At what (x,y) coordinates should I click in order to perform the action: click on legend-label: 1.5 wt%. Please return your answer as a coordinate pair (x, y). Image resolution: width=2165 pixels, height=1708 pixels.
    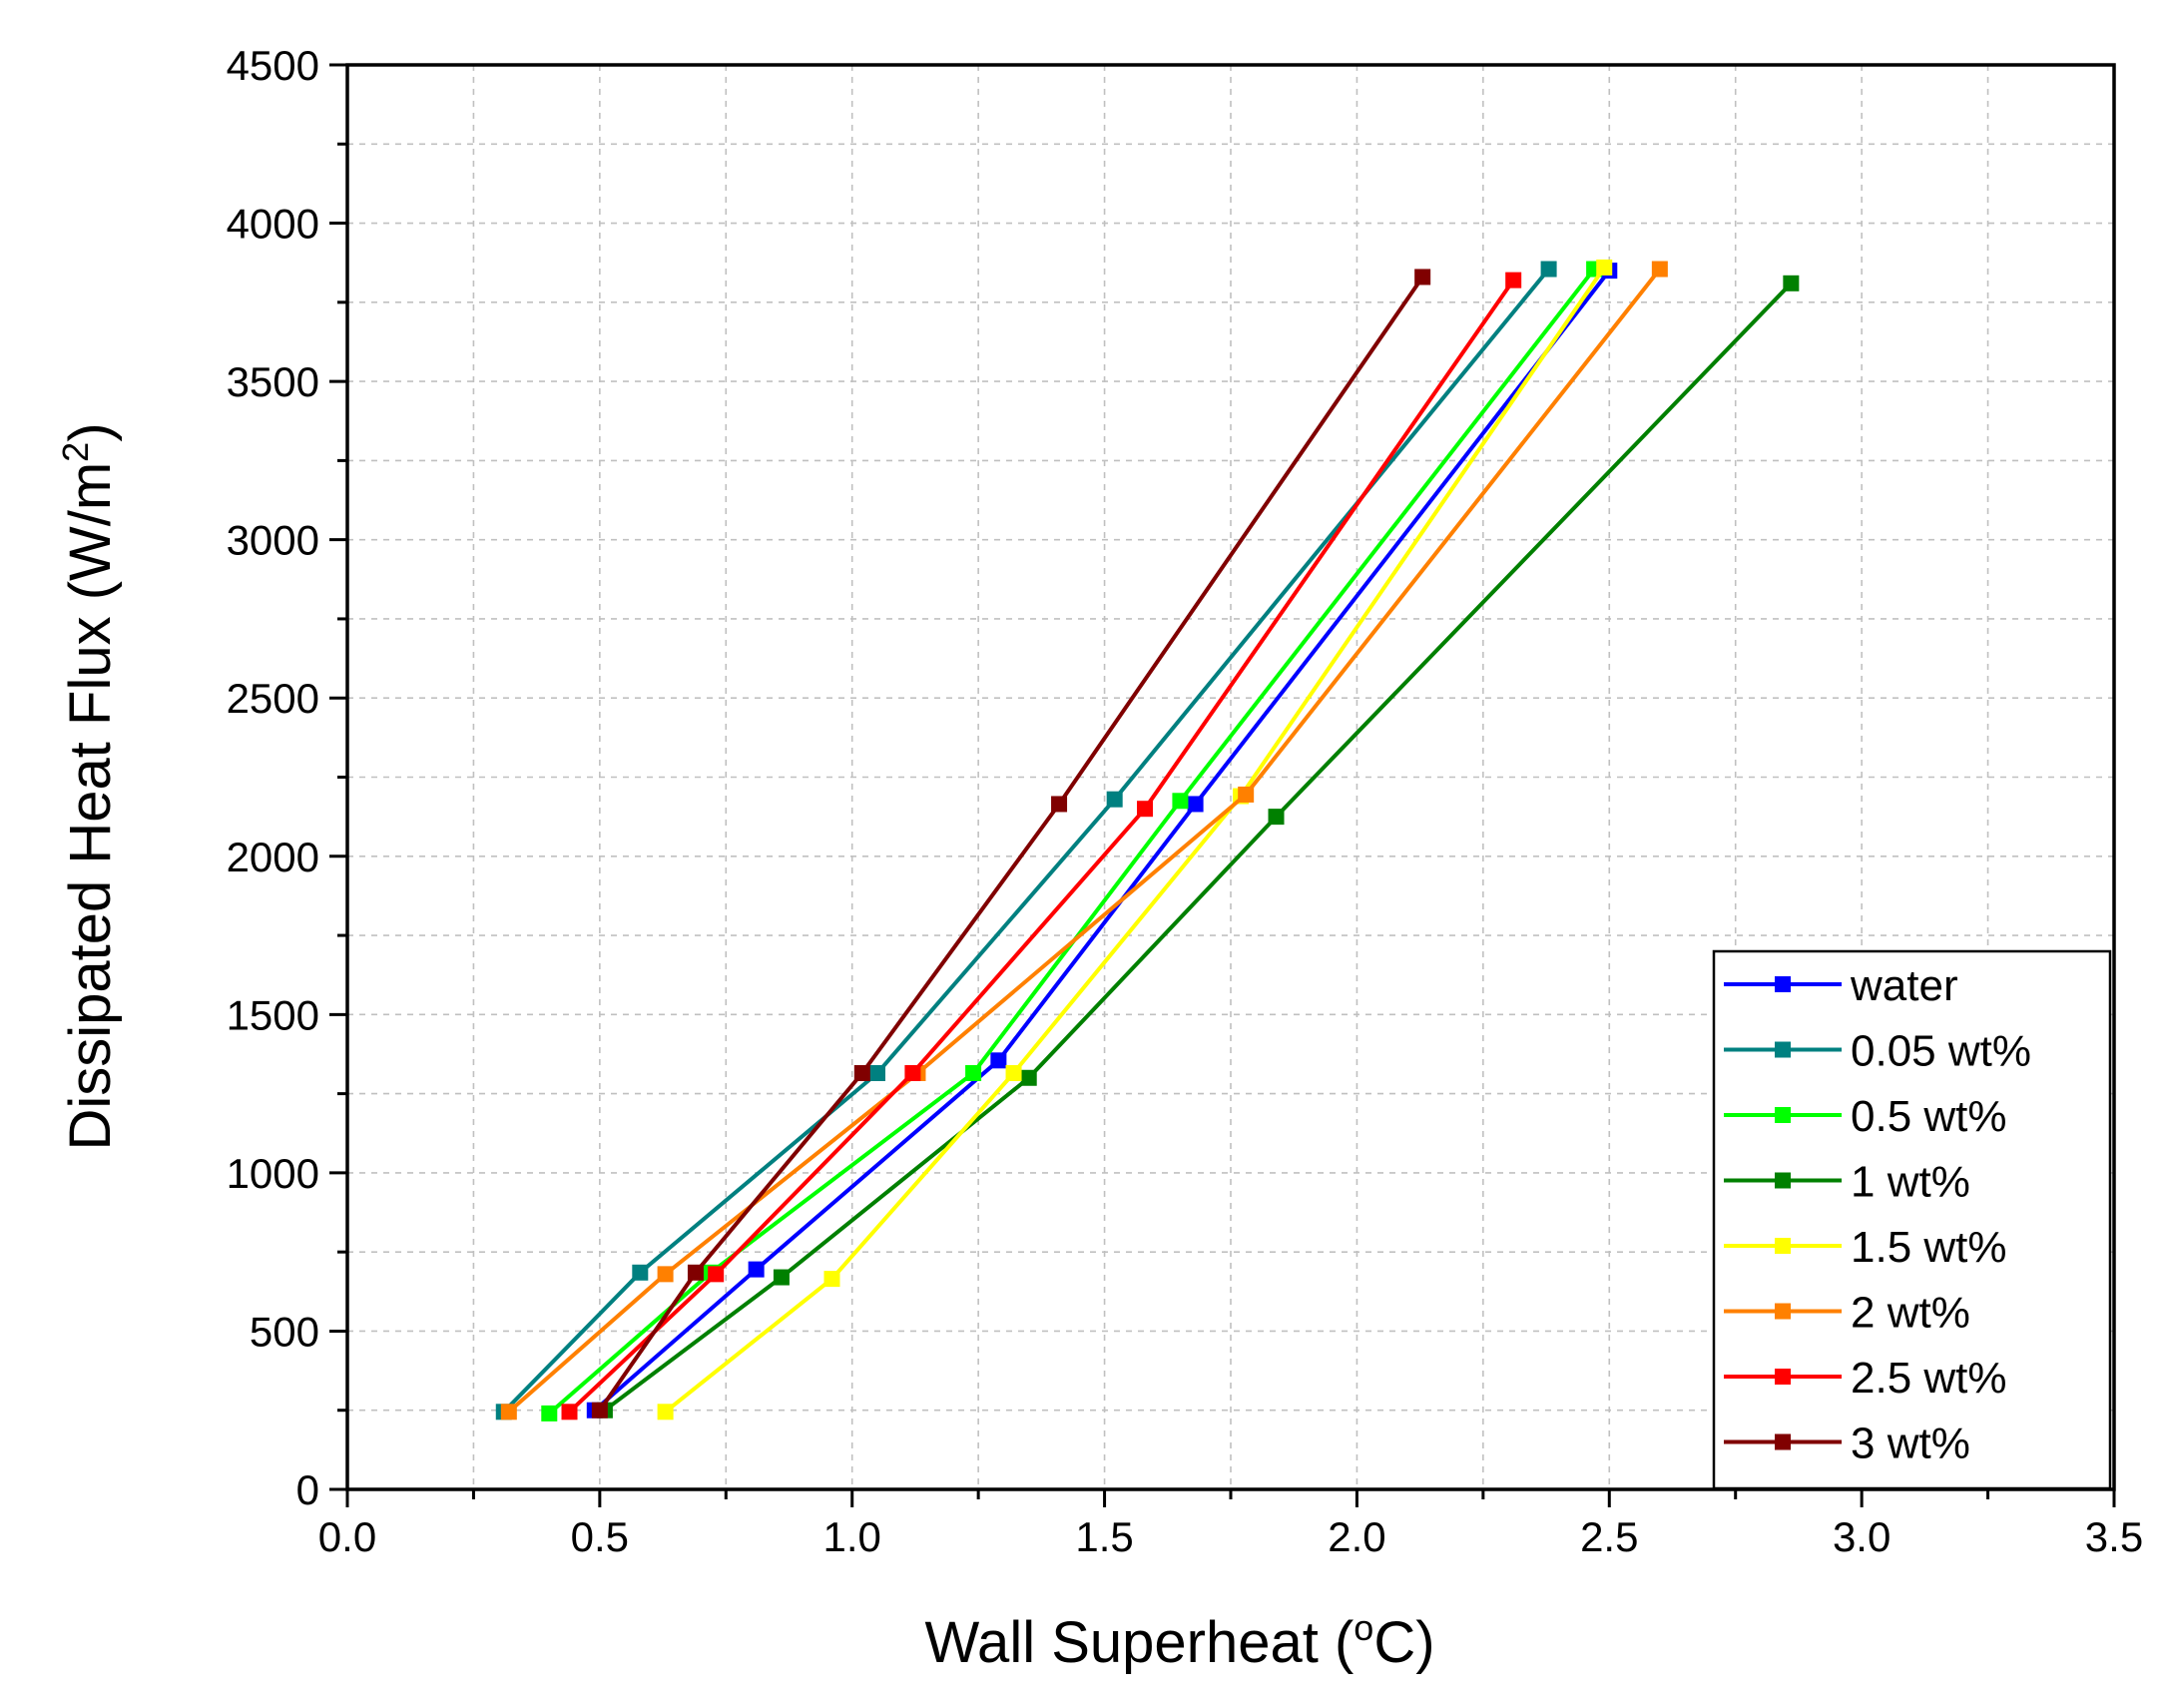
    Looking at the image, I should click on (1929, 1247).